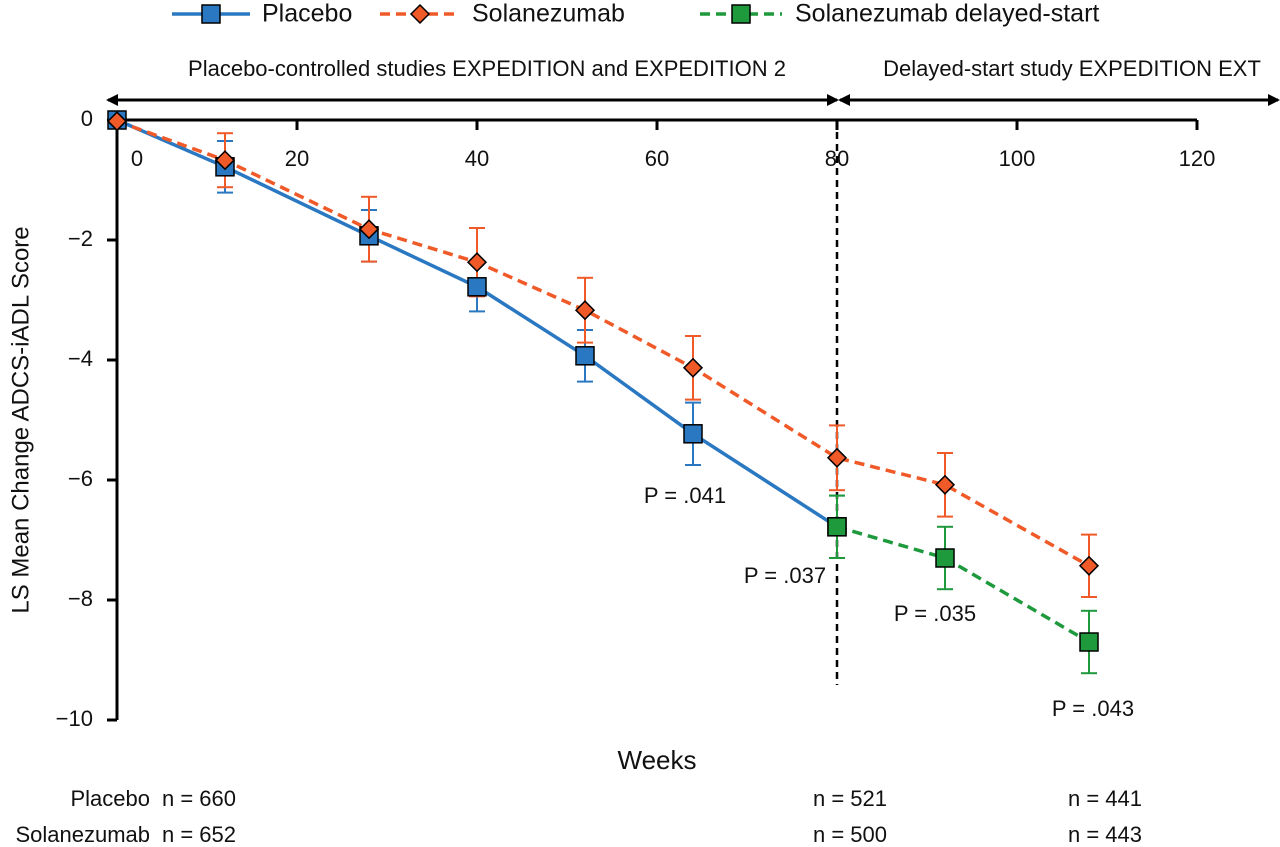 This screenshot has height=847, width=1280. I want to click on x-tick-label: 20, so click(297, 158).